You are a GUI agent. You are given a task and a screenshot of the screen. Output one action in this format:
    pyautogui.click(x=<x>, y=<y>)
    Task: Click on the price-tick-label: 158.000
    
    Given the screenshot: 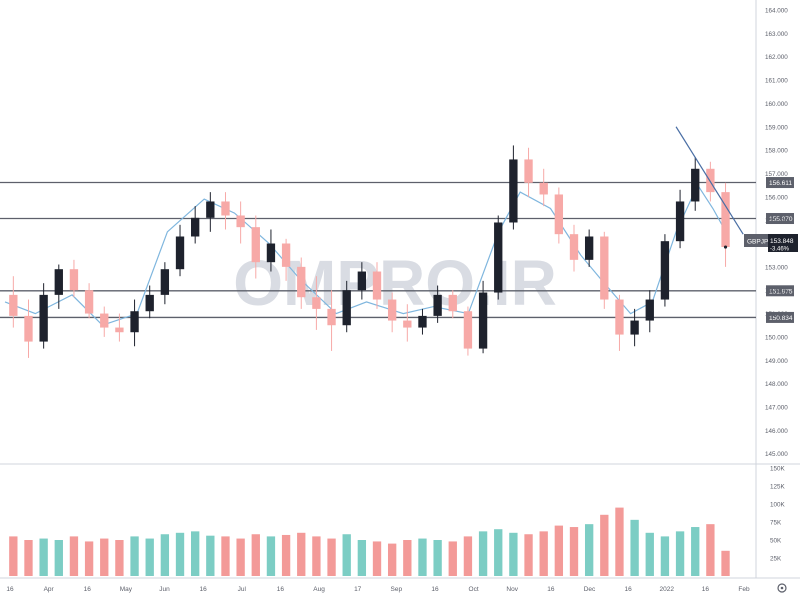 What is the action you would take?
    pyautogui.click(x=776, y=151)
    